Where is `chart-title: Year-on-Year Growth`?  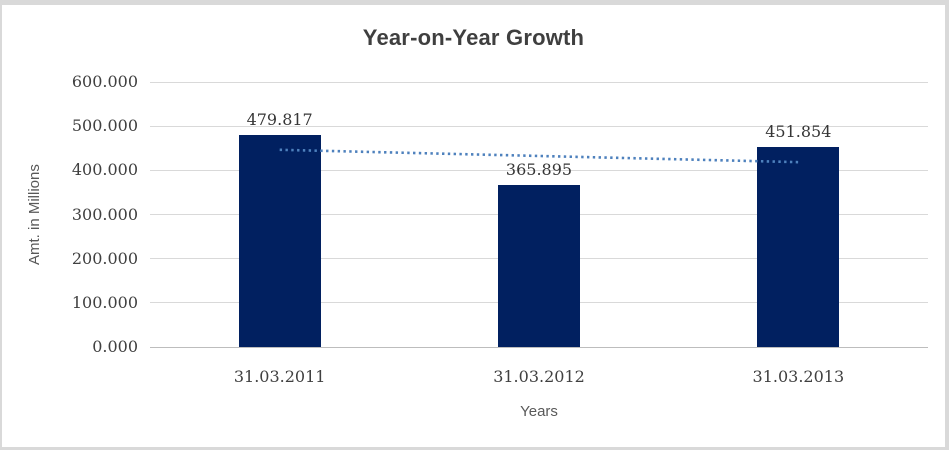 chart-title: Year-on-Year Growth is located at coordinates (473, 37).